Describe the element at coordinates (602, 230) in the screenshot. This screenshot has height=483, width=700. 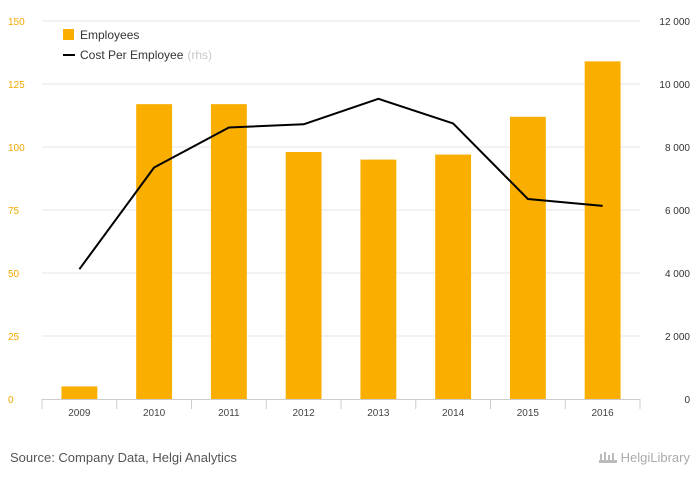
I see `bar-employees-2016` at that location.